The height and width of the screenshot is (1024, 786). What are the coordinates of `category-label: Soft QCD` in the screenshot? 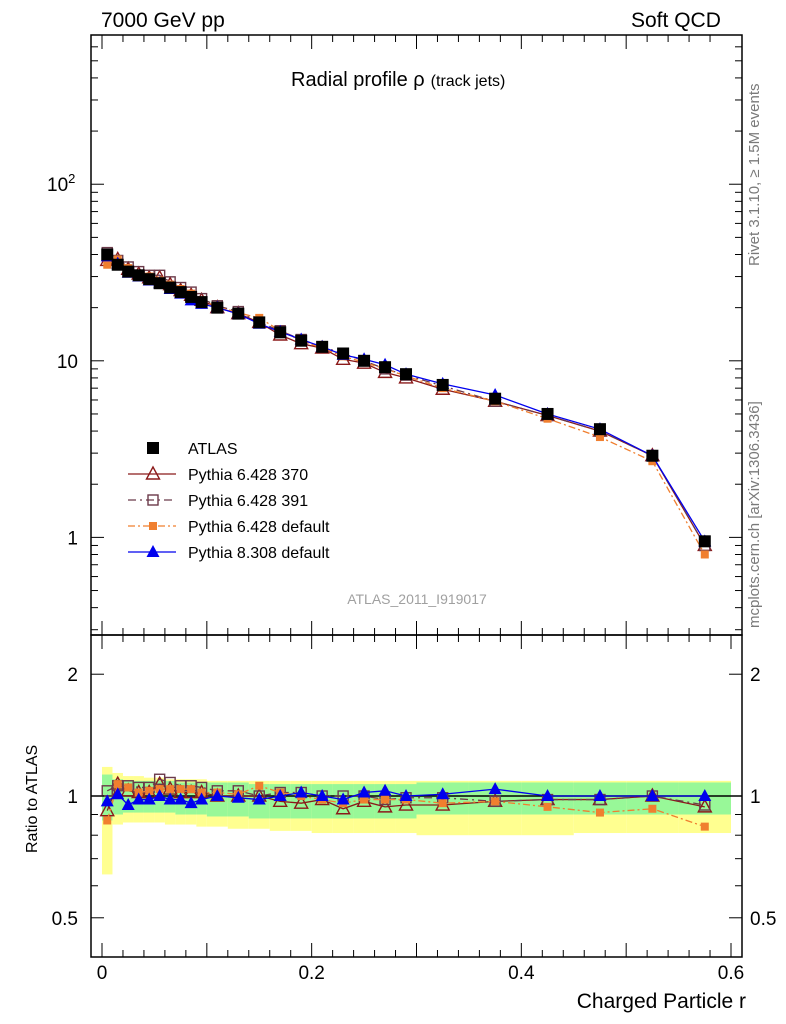 It's located at (676, 20).